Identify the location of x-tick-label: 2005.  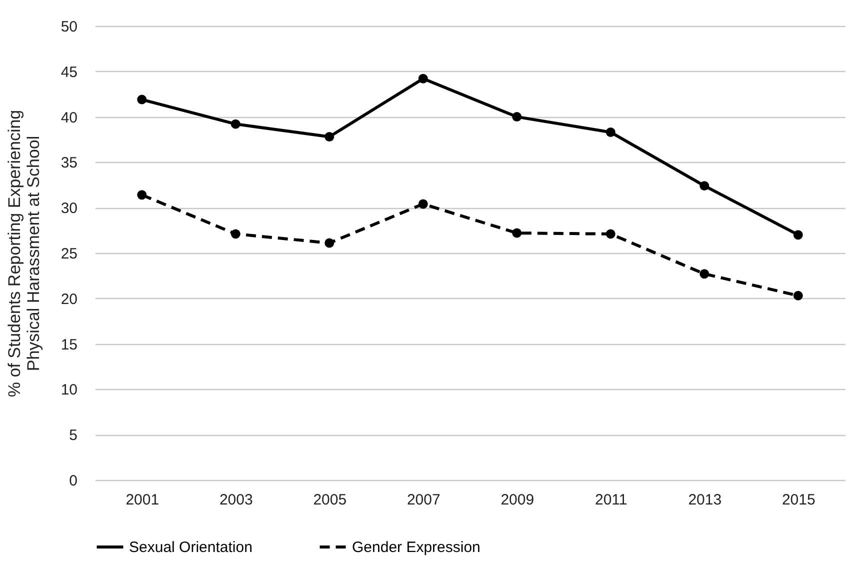
(330, 500).